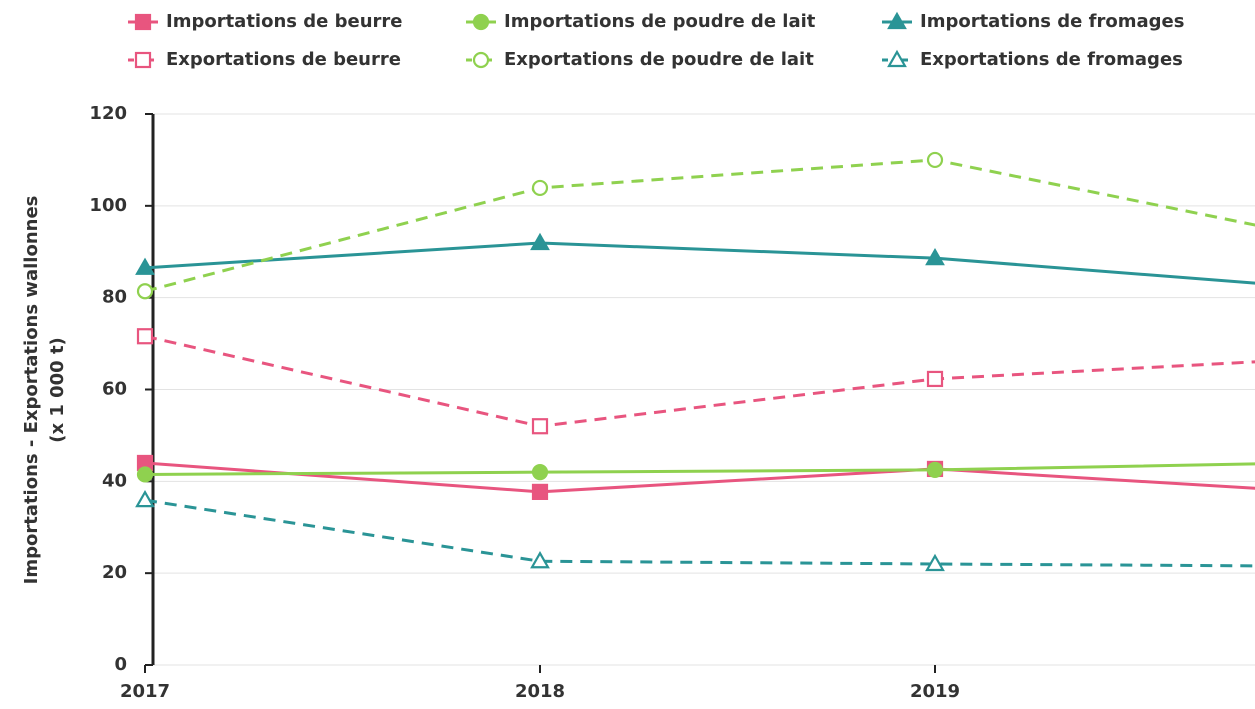  What do you see at coordinates (935, 691) in the screenshot?
I see `x-tick-label: 2019` at bounding box center [935, 691].